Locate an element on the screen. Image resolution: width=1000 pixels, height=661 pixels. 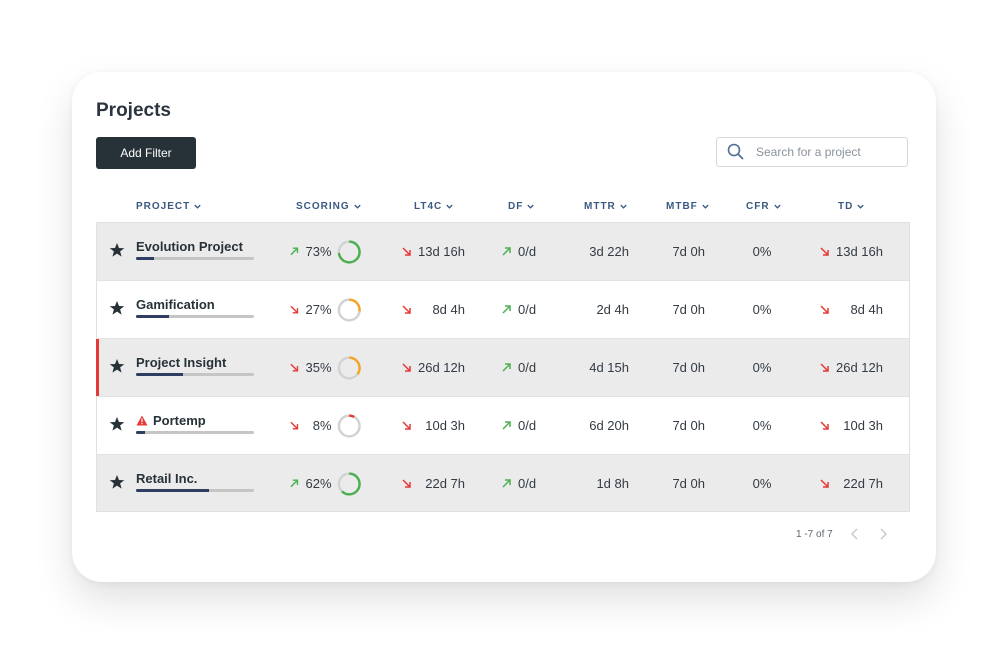
df-cell: 0/d is located at coordinates (522, 309).